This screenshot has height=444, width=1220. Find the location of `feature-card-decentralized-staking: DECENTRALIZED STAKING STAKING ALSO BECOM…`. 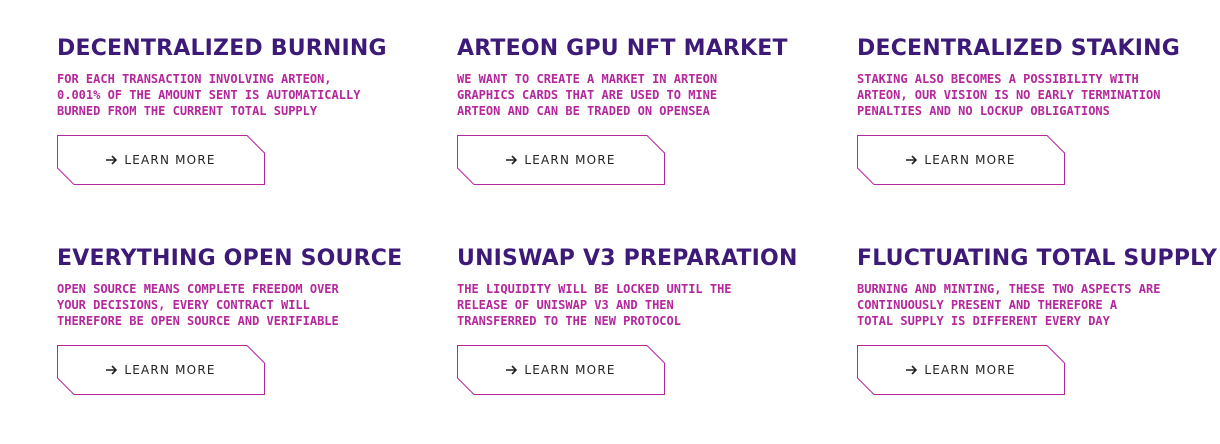

feature-card-decentralized-staking: DECENTRALIZED STAKING STAKING ALSO BECOM… is located at coordinates (1037, 110).